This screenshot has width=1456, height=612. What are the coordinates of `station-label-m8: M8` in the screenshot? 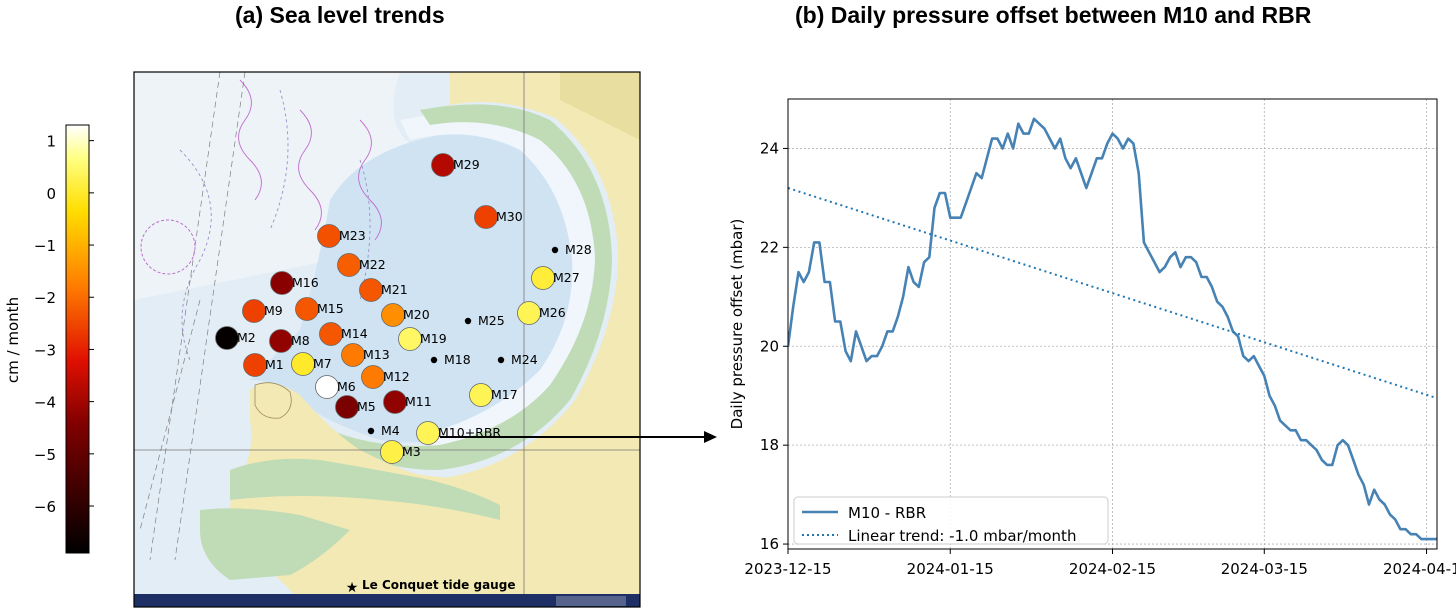 It's located at (300, 340).